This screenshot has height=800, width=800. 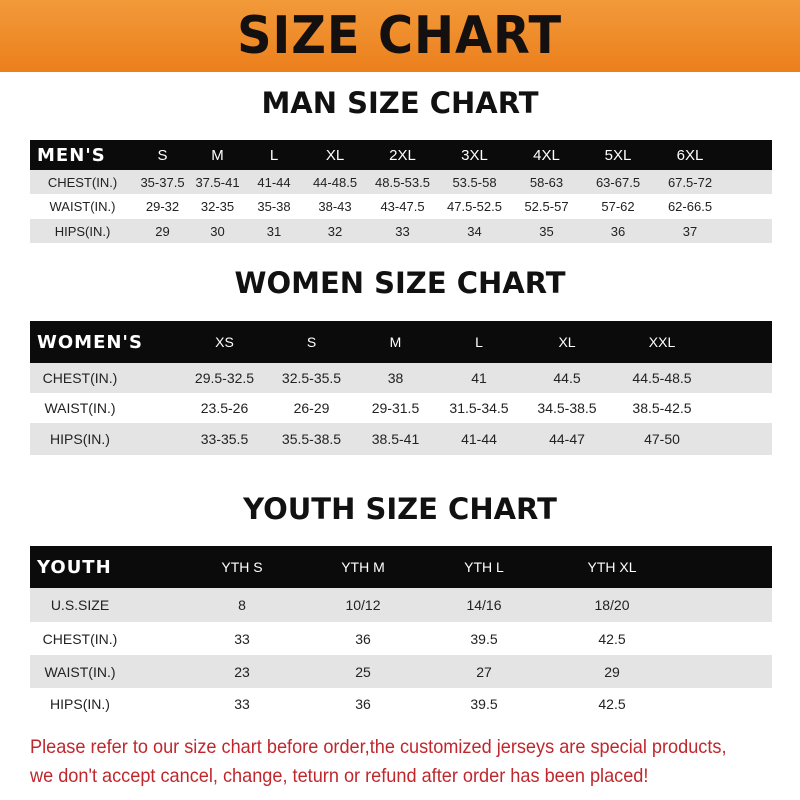 What do you see at coordinates (662, 378) in the screenshot?
I see `table-cell: 44.5-48.5` at bounding box center [662, 378].